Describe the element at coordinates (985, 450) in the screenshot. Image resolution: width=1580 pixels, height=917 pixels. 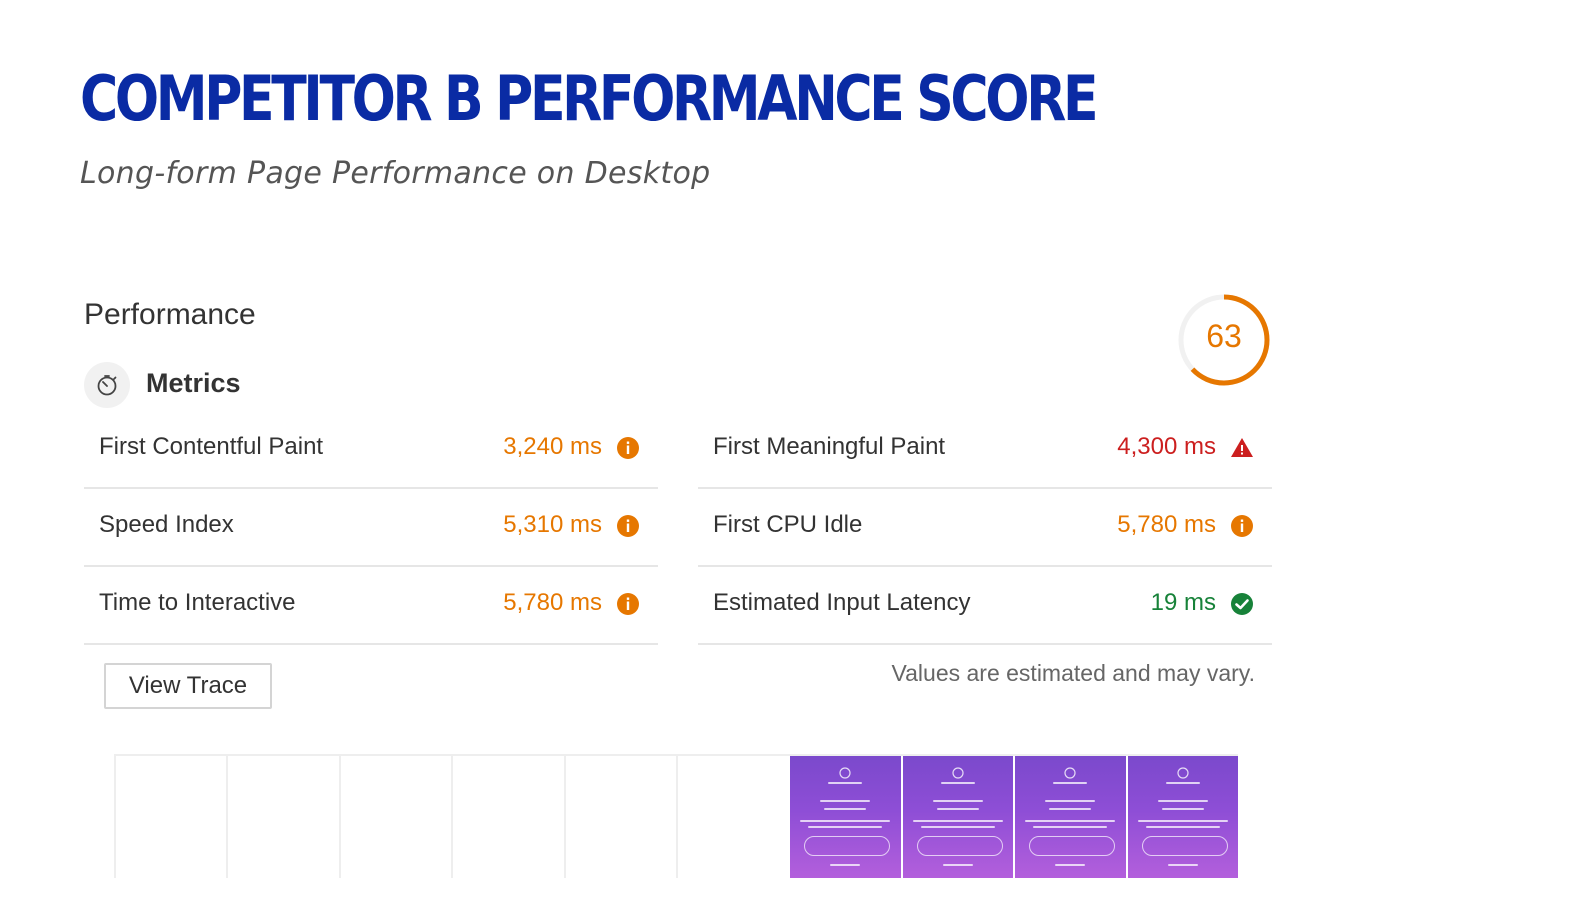
I see `metric-row: First Meaningful Paint 4,300 ms` at that location.